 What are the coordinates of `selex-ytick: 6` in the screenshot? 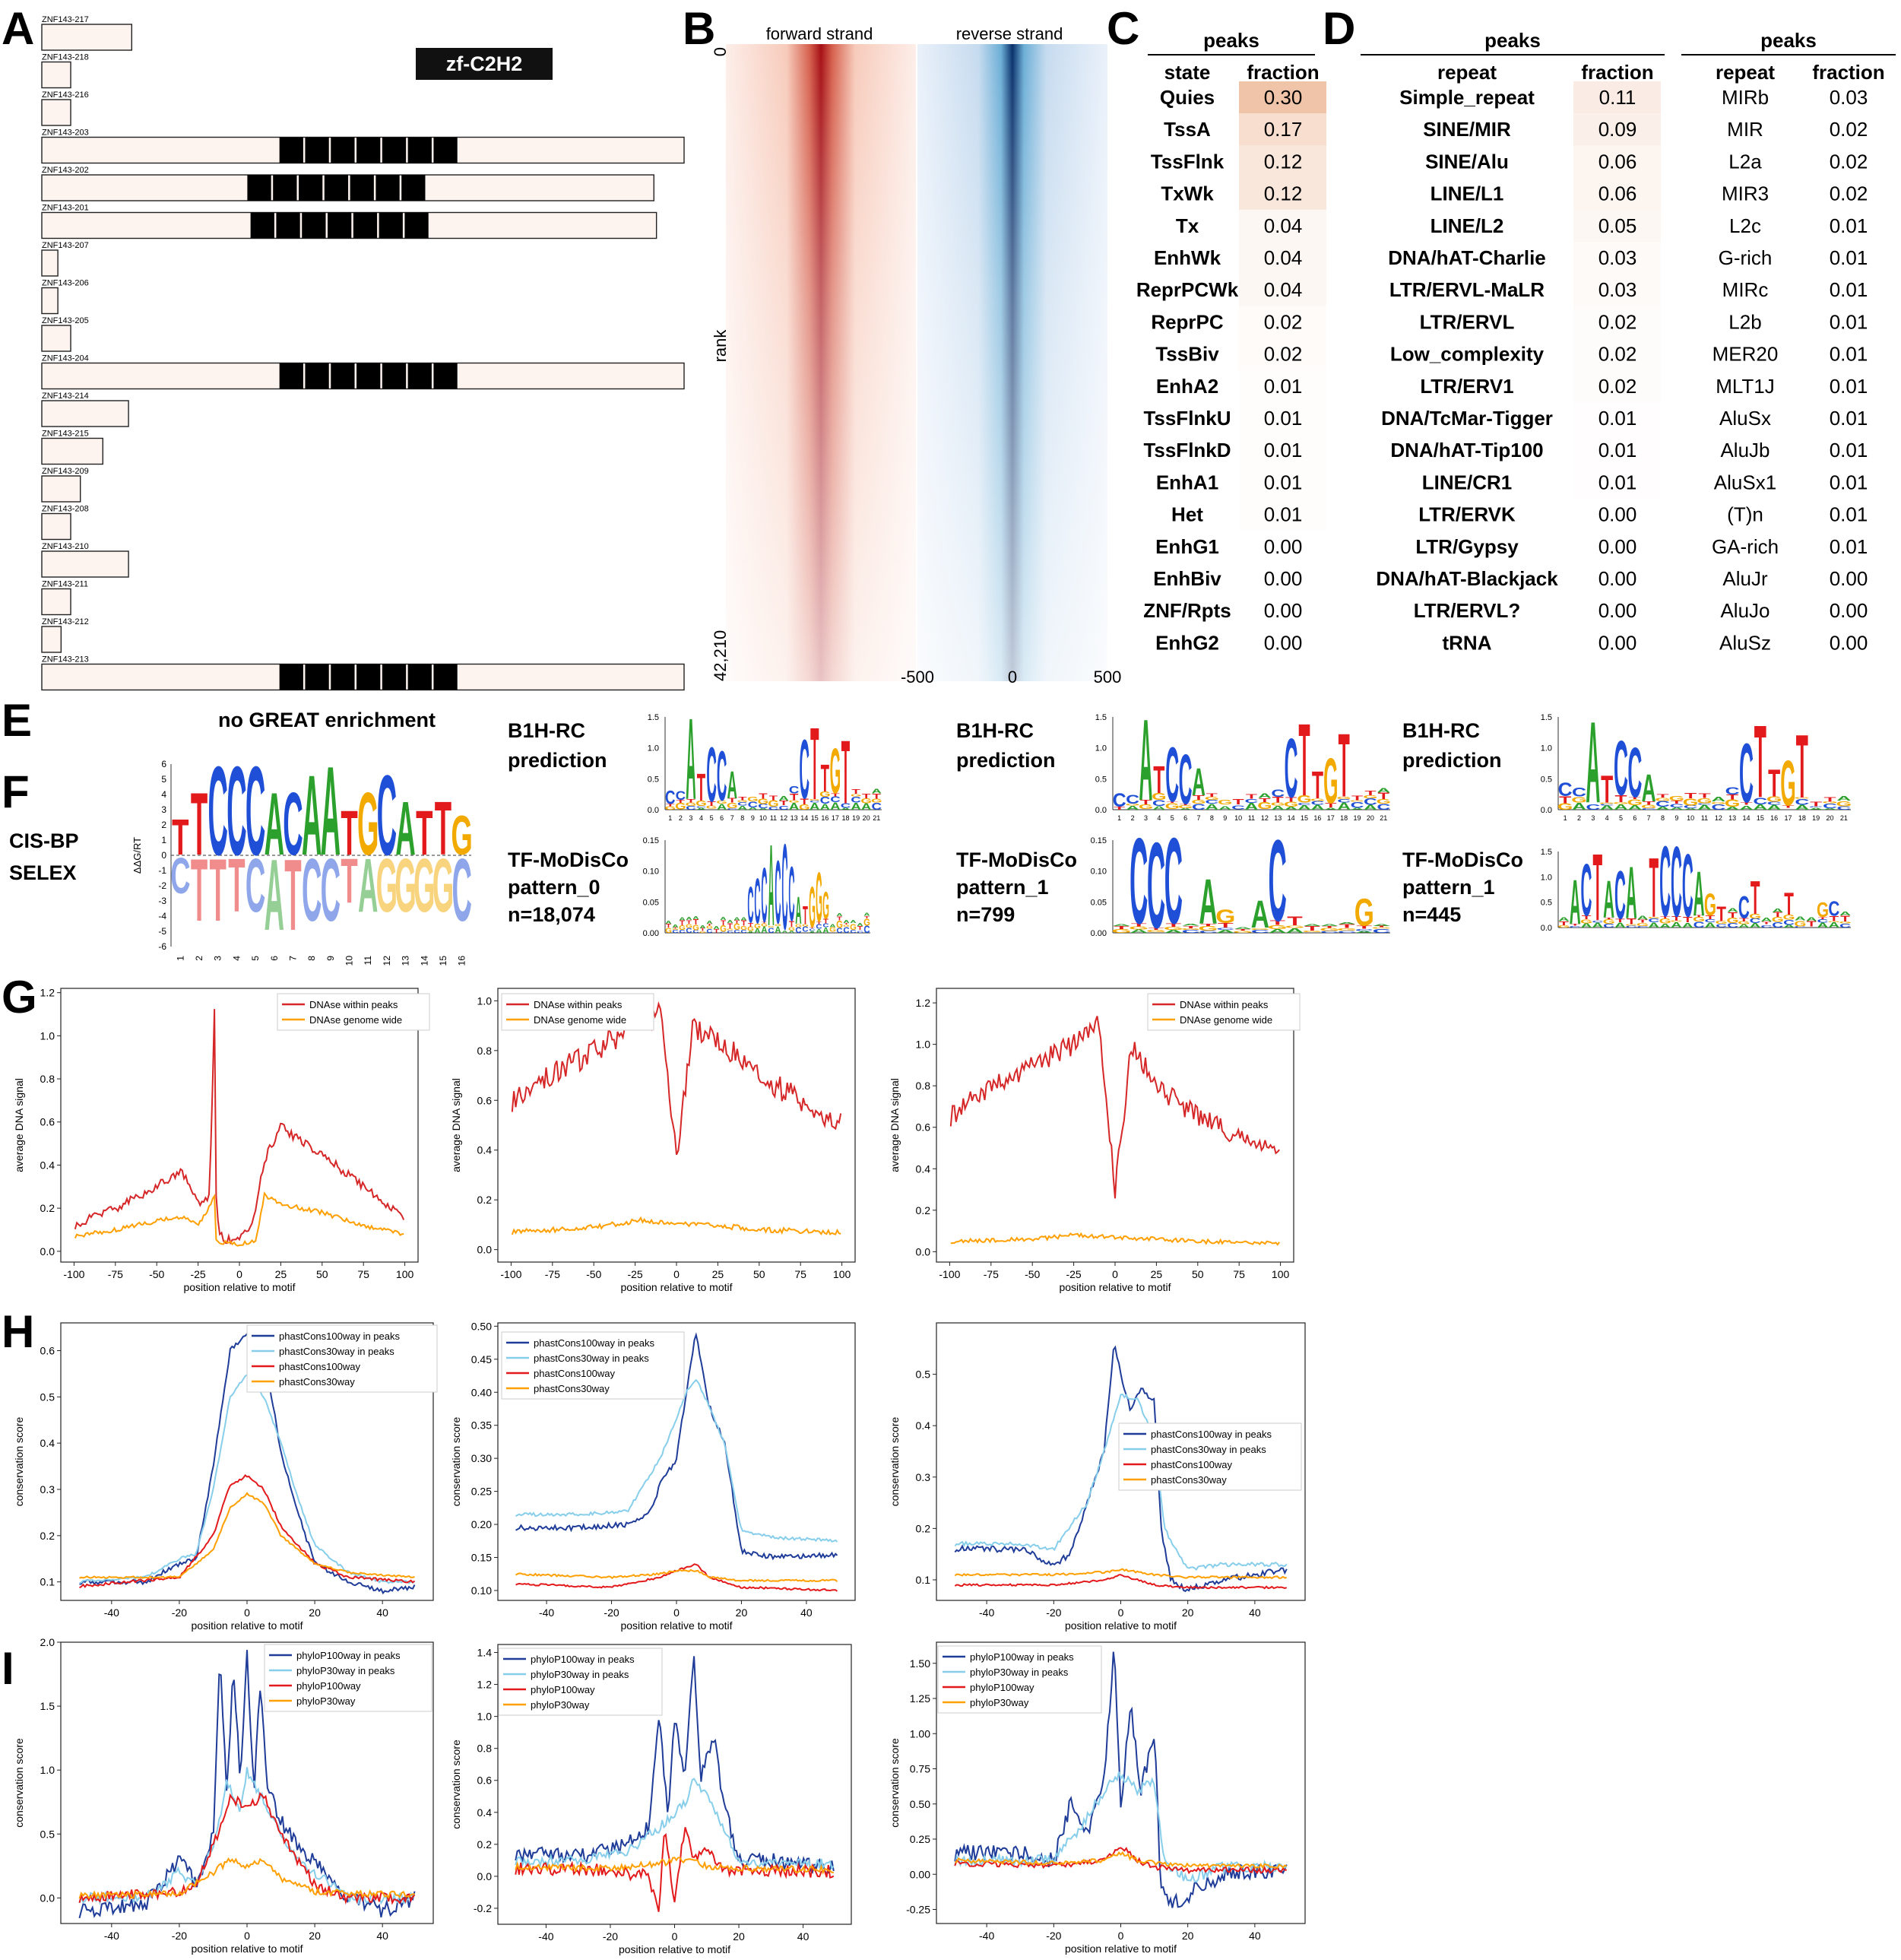 It's located at (163, 764).